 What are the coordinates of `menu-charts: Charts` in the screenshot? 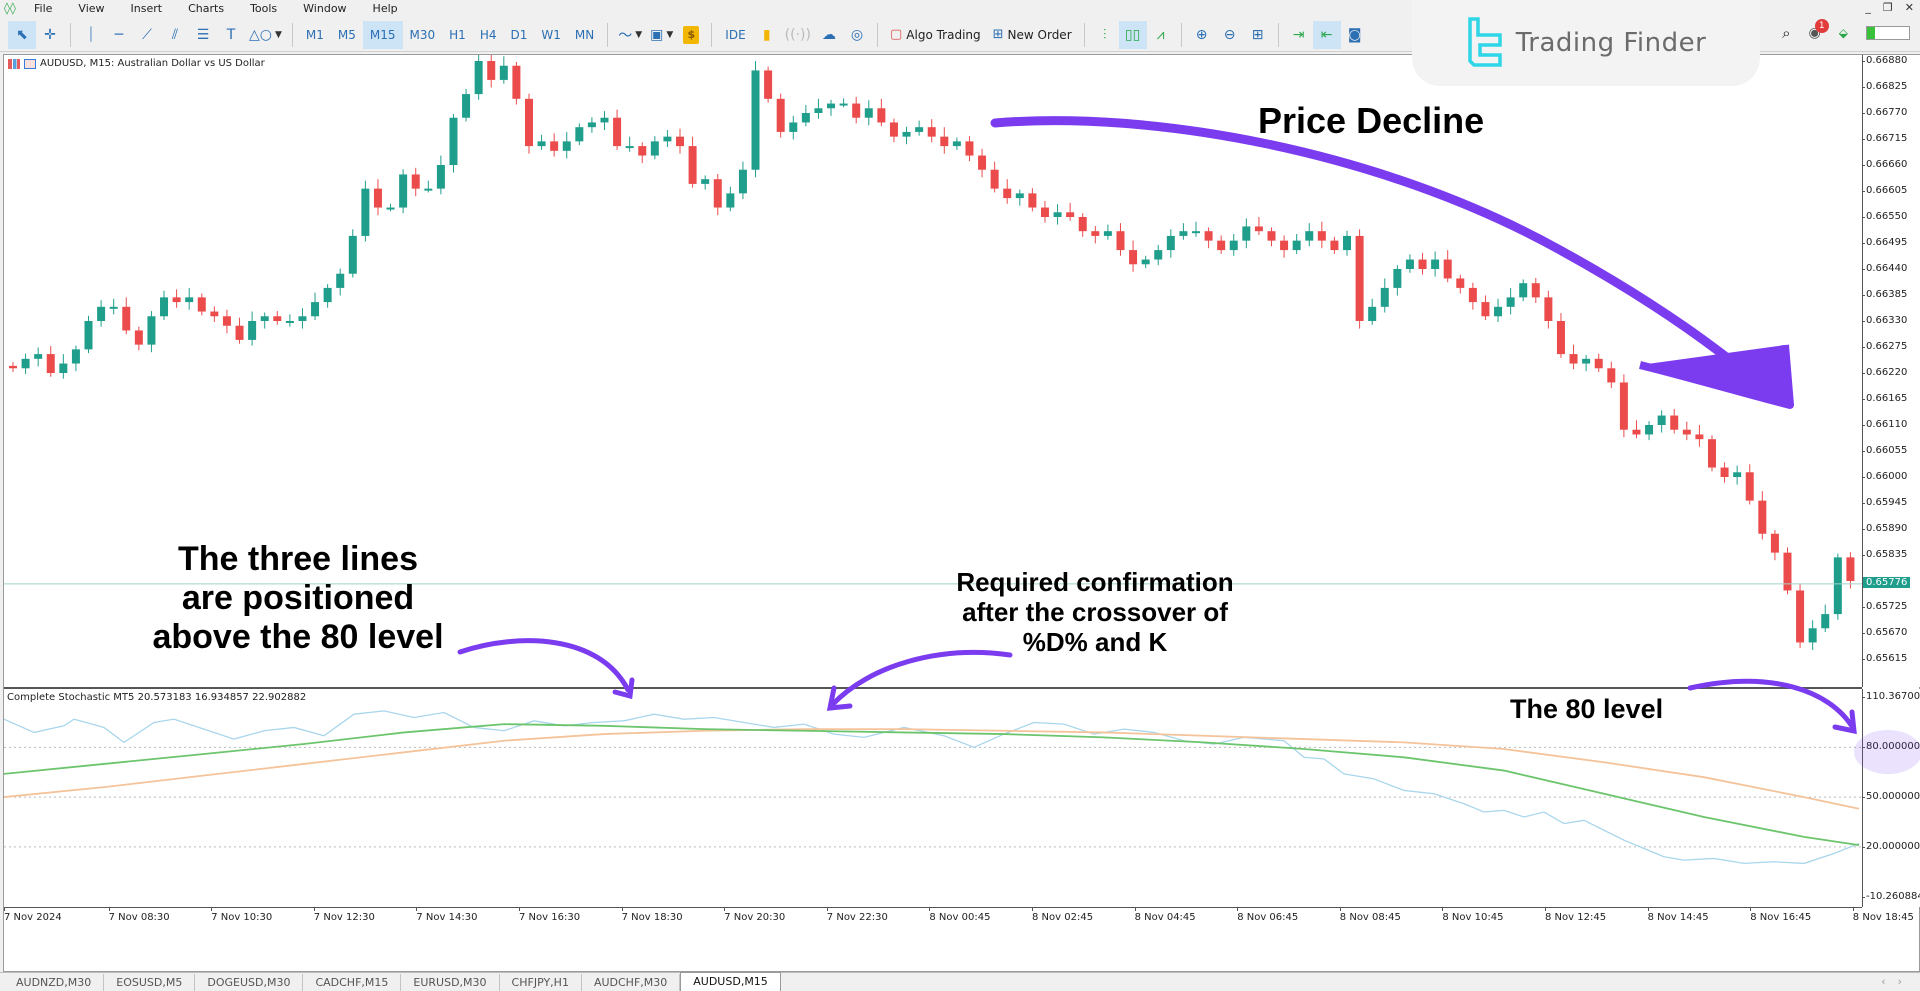 It's located at (206, 8).